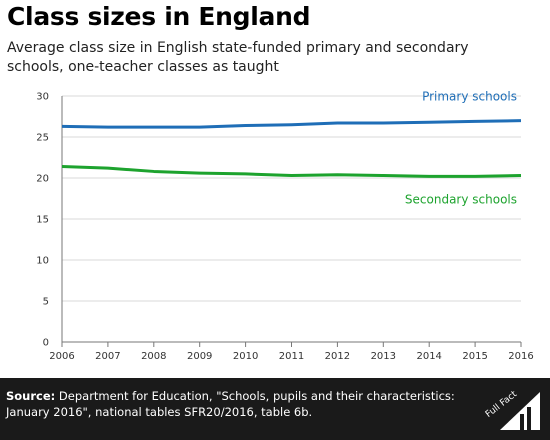 This screenshot has width=550, height=440. What do you see at coordinates (474, 356) in the screenshot?
I see `x-tick-label: 2015` at bounding box center [474, 356].